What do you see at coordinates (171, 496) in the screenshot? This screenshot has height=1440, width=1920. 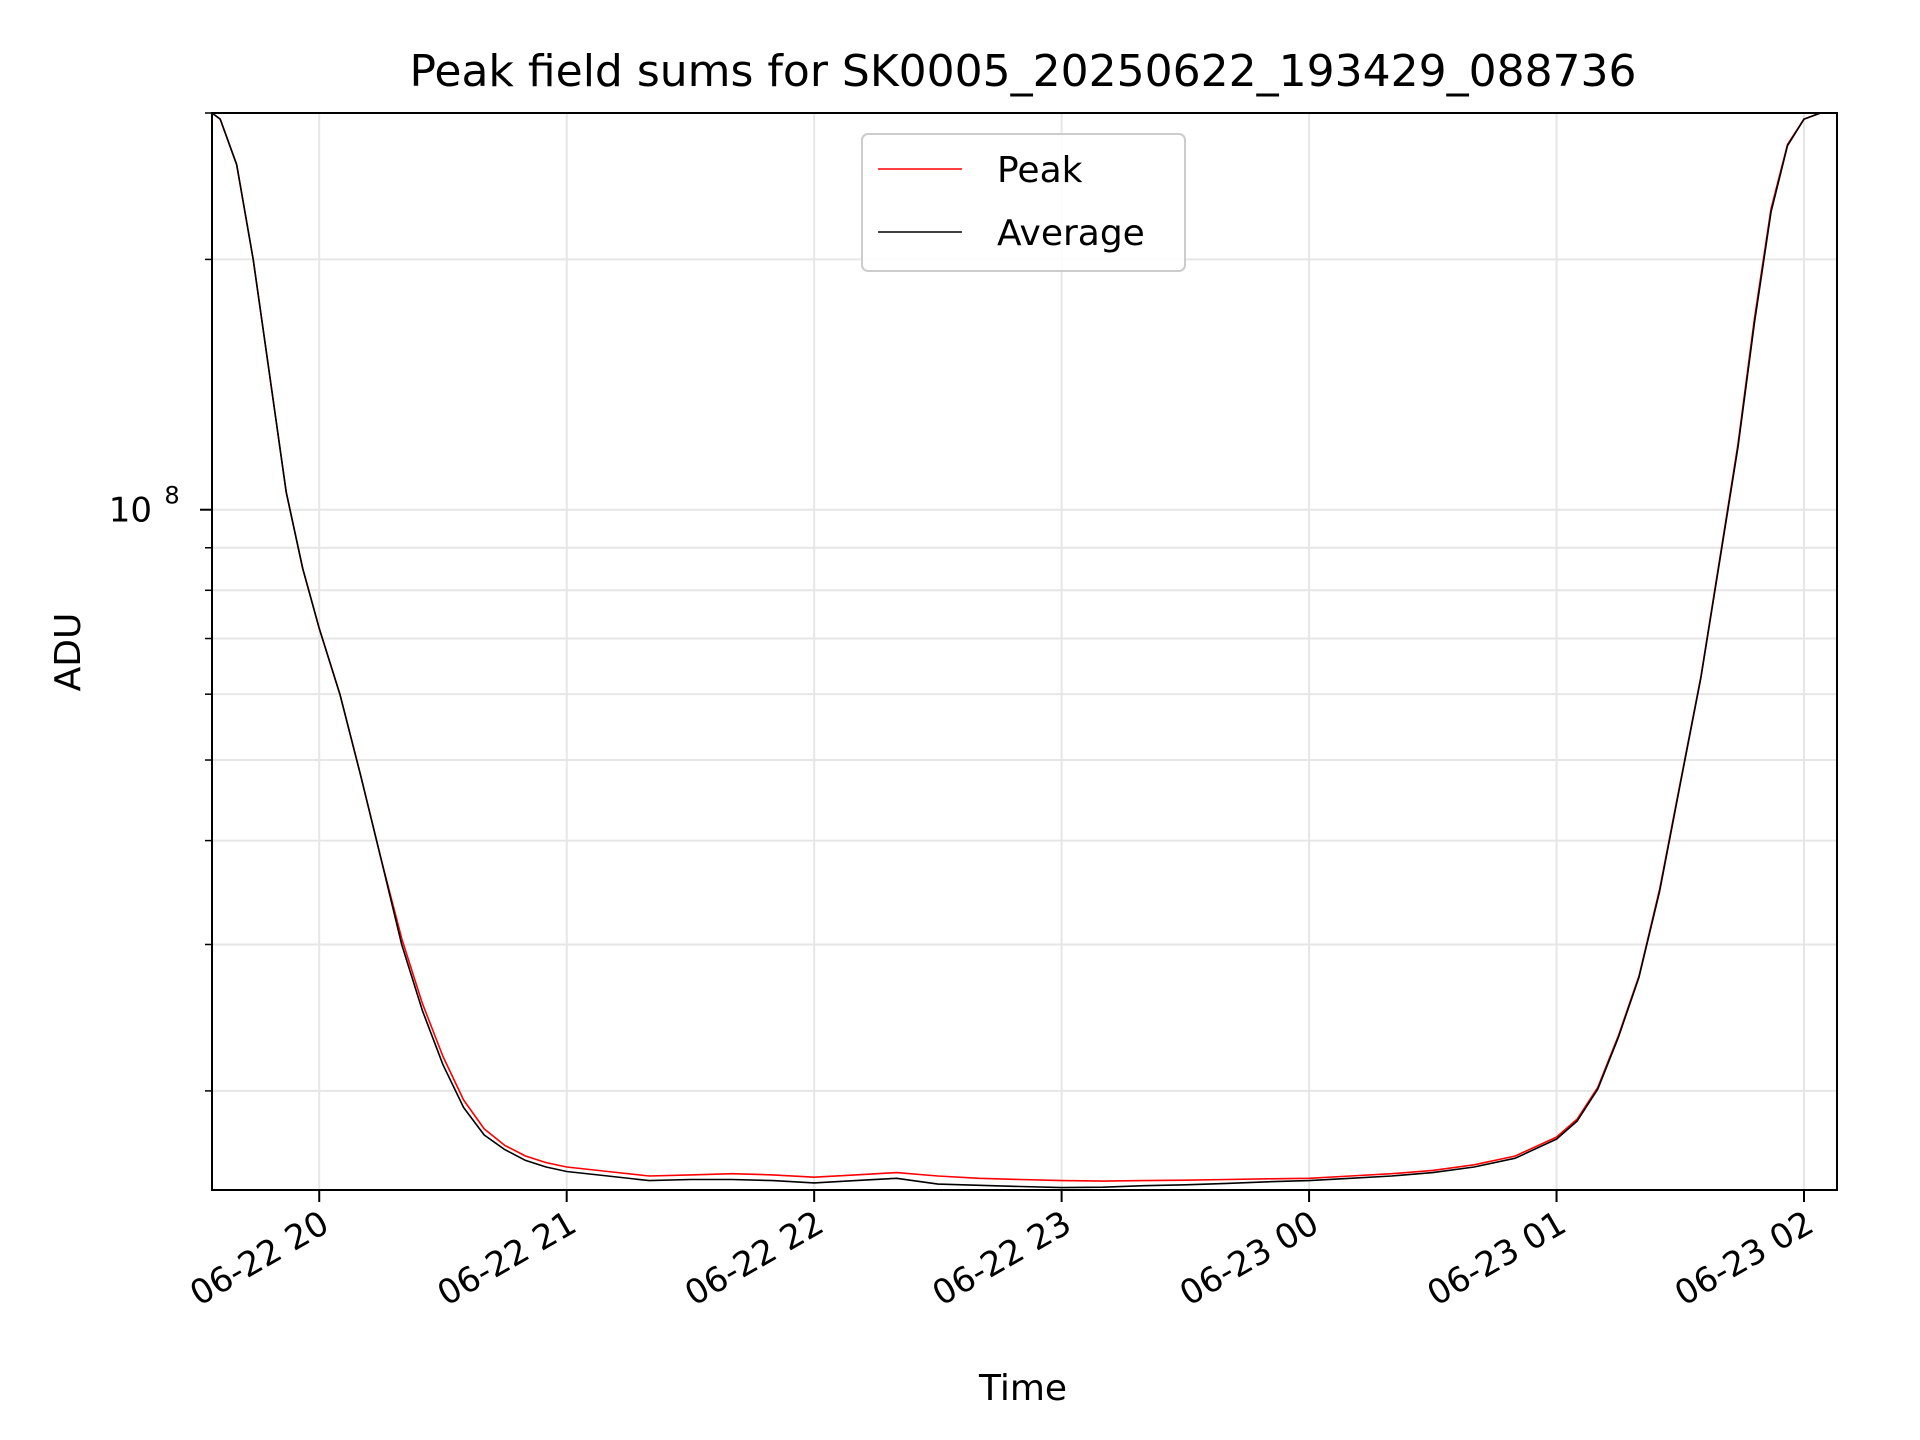 I see `y-tick-label-exponent: 8` at bounding box center [171, 496].